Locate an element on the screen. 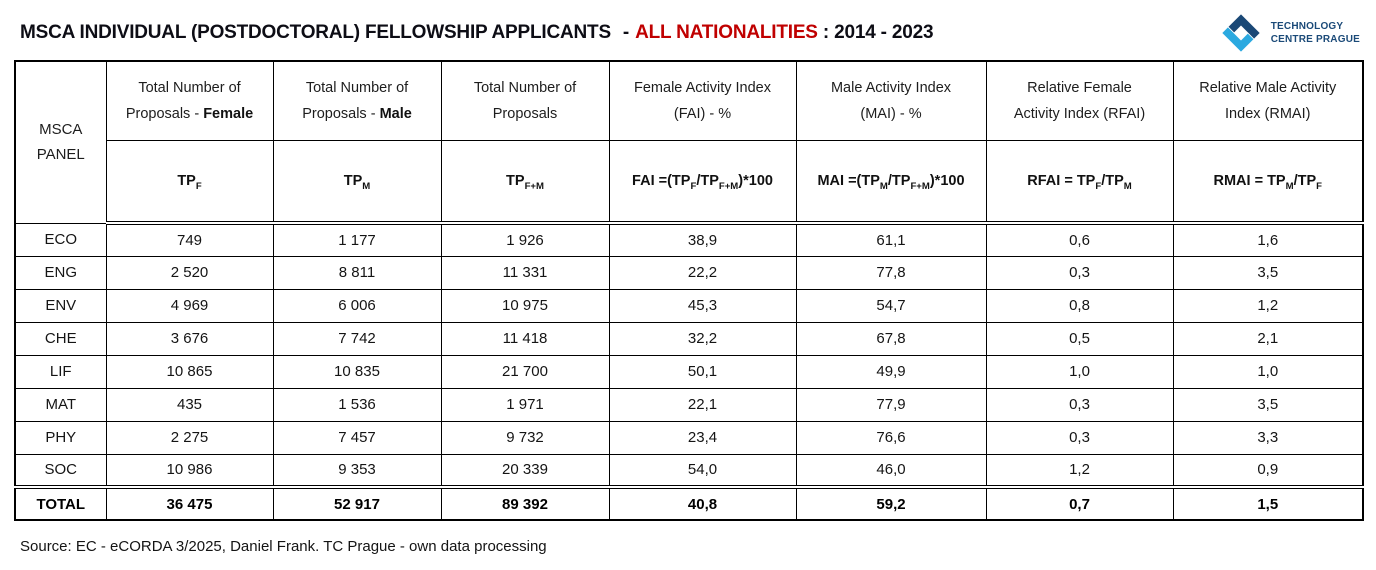 This screenshot has width=1376, height=570. table-row-env: ENV 4 969 6 006 10 975 45,3 54,7 0,8 1,2 is located at coordinates (689, 305).